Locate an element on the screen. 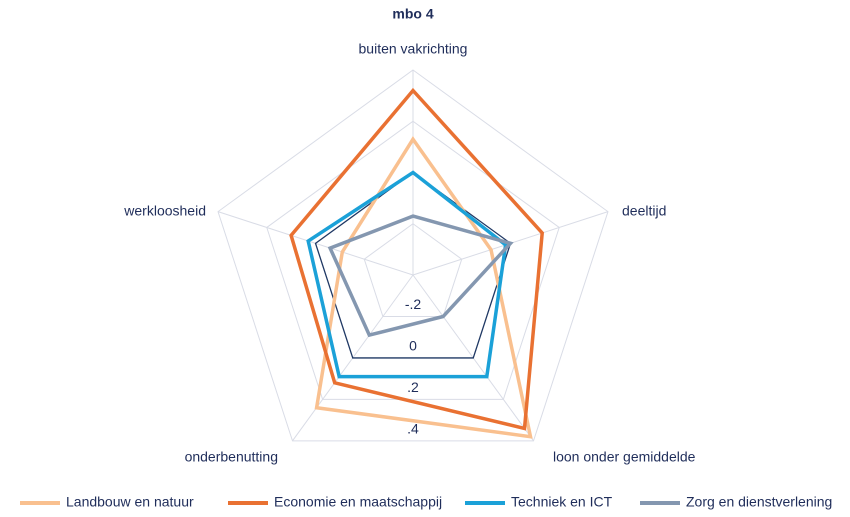  category-label: loon onder gemiddelde is located at coordinates (624, 457).